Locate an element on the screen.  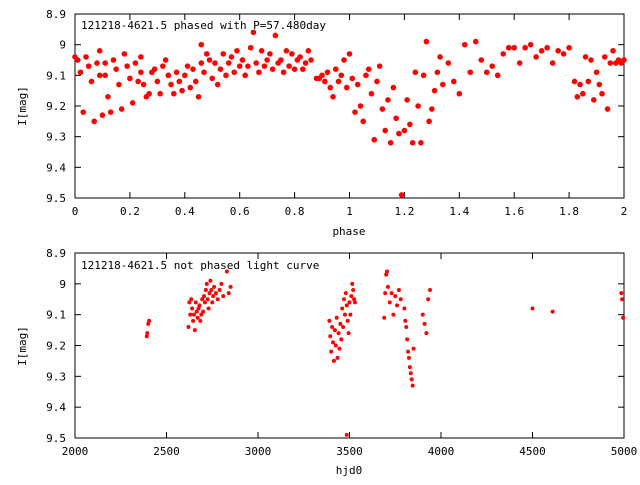
raw-x-tick-label: 4000 is located at coordinates (441, 451).